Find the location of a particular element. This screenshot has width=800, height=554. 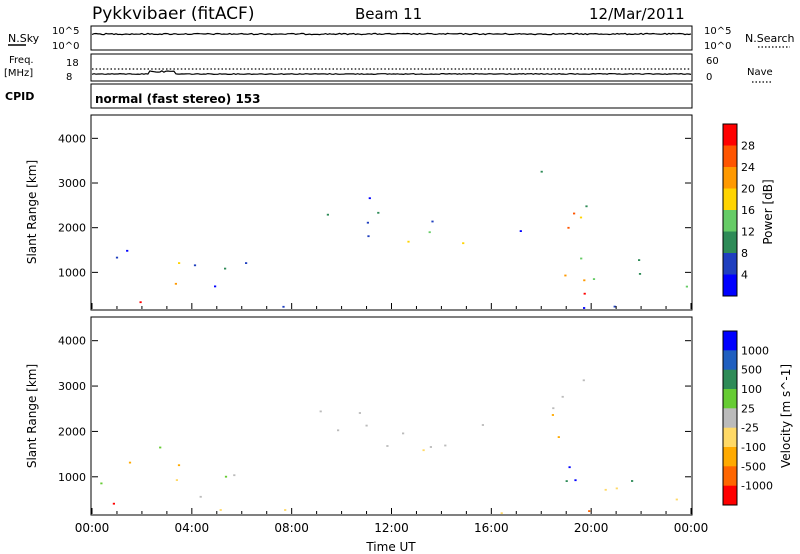

power-y-tick-label: 4000 is located at coordinates (72, 138).